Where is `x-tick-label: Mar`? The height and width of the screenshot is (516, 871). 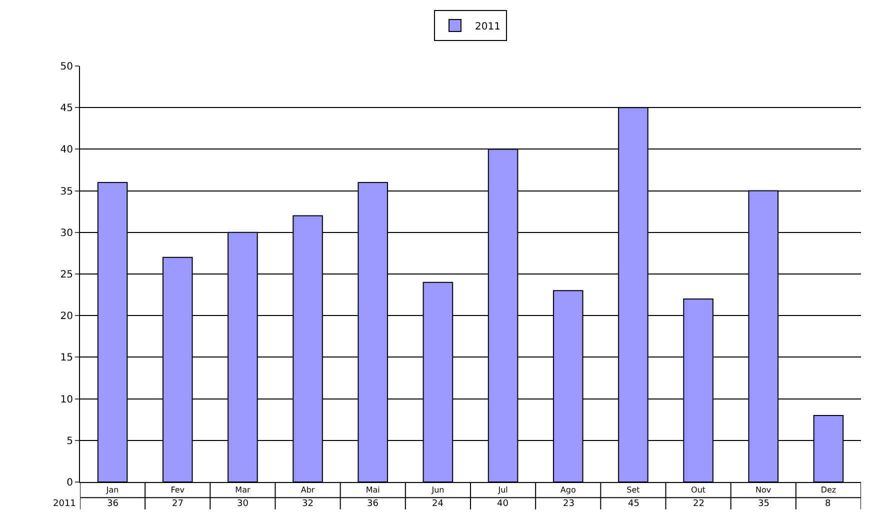 x-tick-label: Mar is located at coordinates (243, 490).